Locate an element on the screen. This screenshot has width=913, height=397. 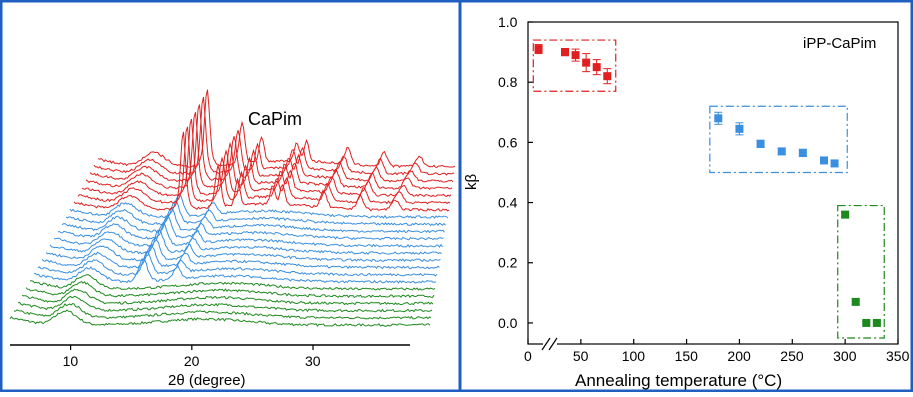
kbeta-y-tick-label: 0.2 is located at coordinates (508, 263).